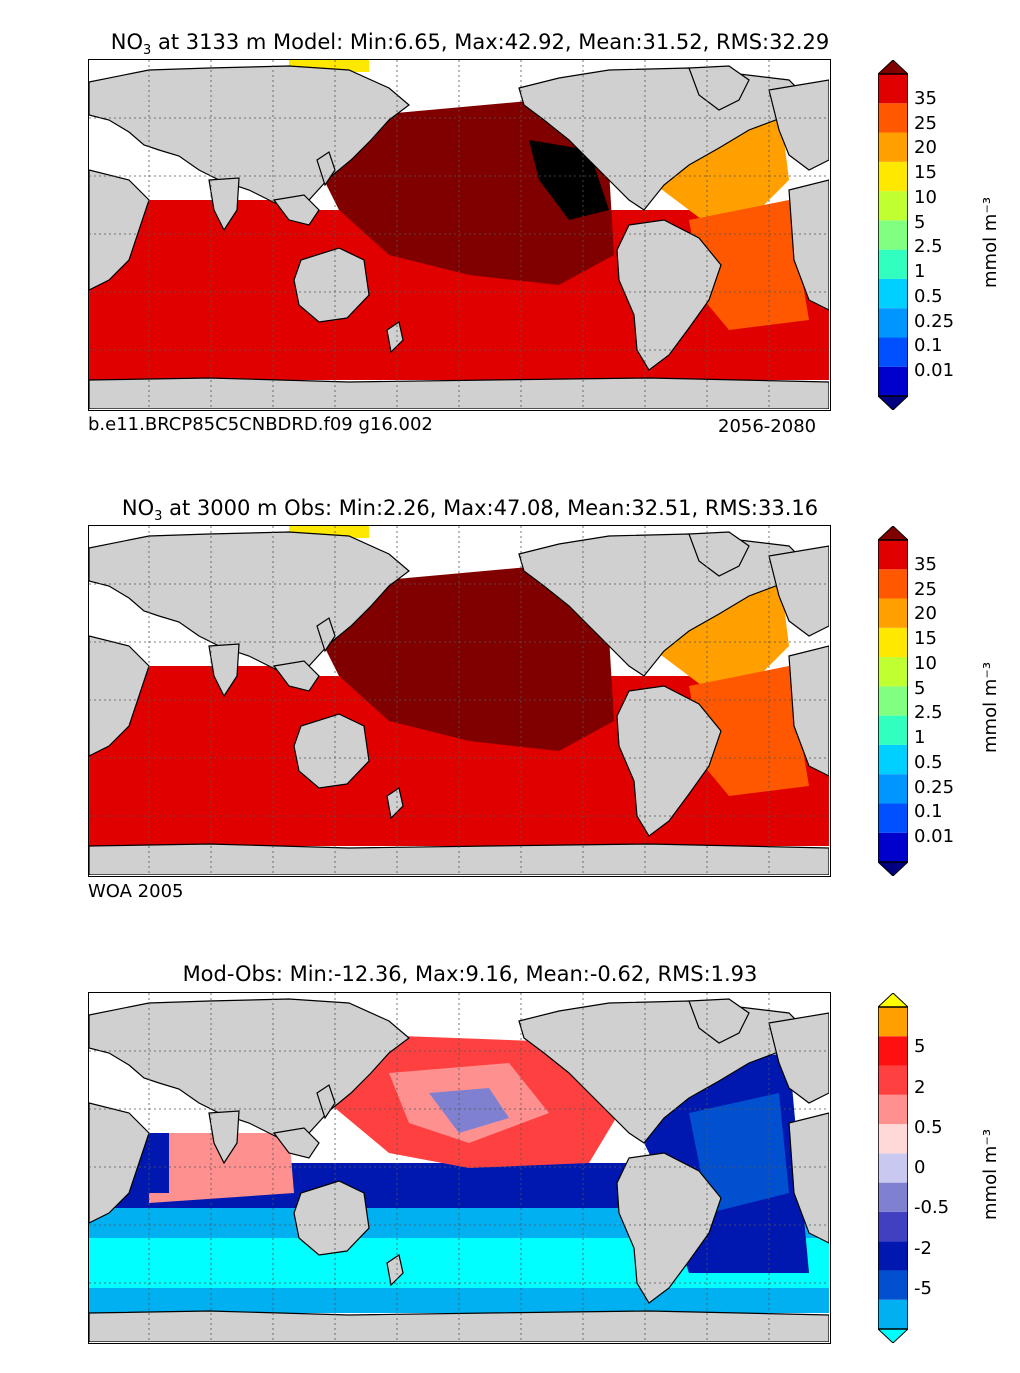 This screenshot has width=1020, height=1373. Describe the element at coordinates (928, 346) in the screenshot. I see `colorbar-tick-label: 0.1` at that location.